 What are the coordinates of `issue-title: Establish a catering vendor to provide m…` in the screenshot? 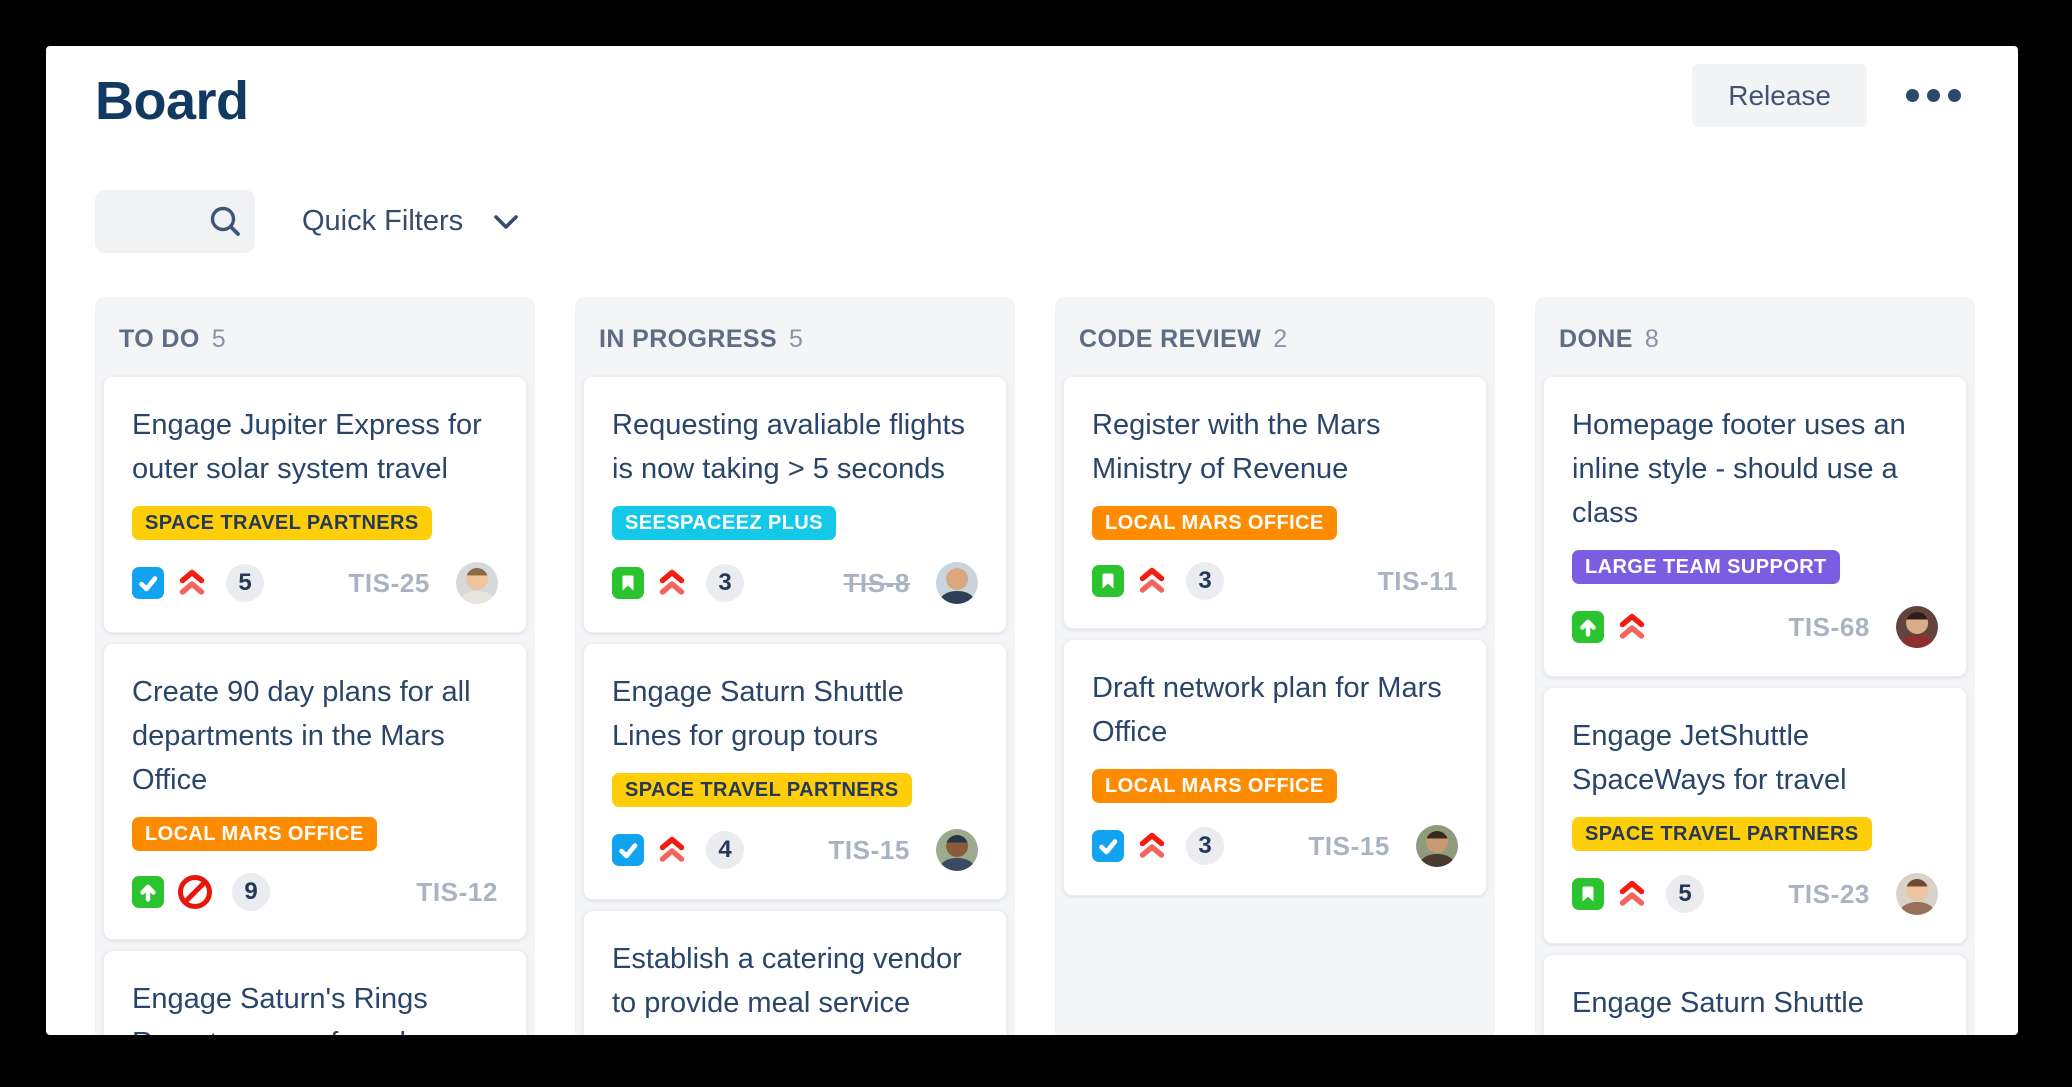 It's located at (787, 981).